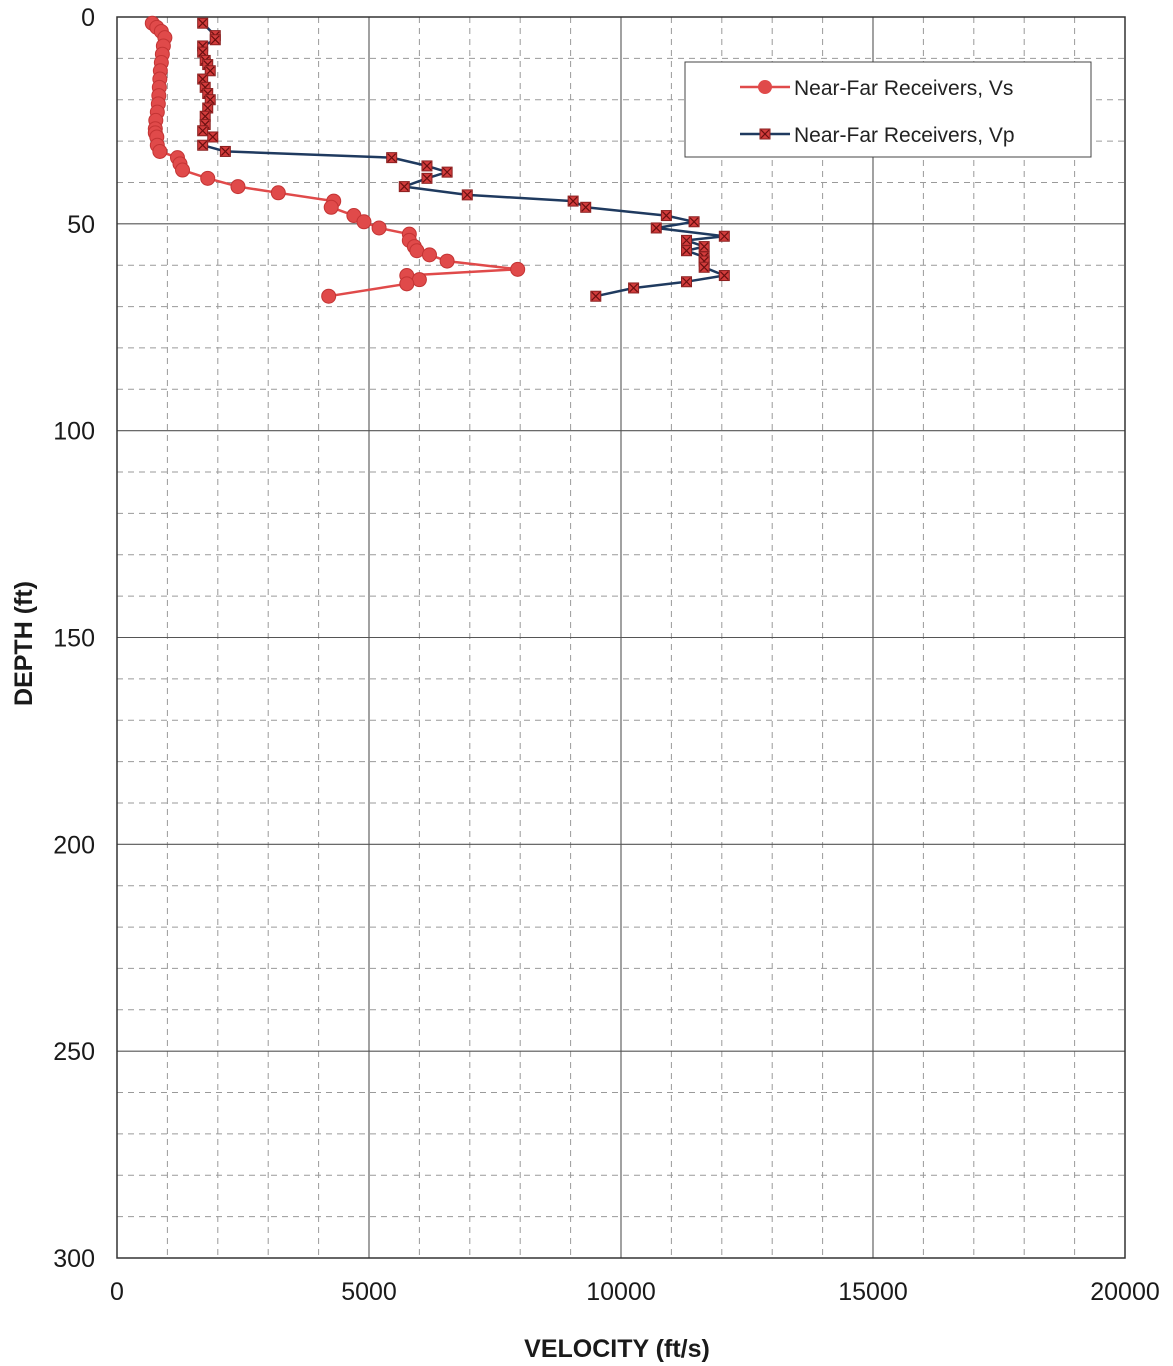 The height and width of the screenshot is (1366, 1173). What do you see at coordinates (81, 225) in the screenshot?
I see `y-tick-label: 50` at bounding box center [81, 225].